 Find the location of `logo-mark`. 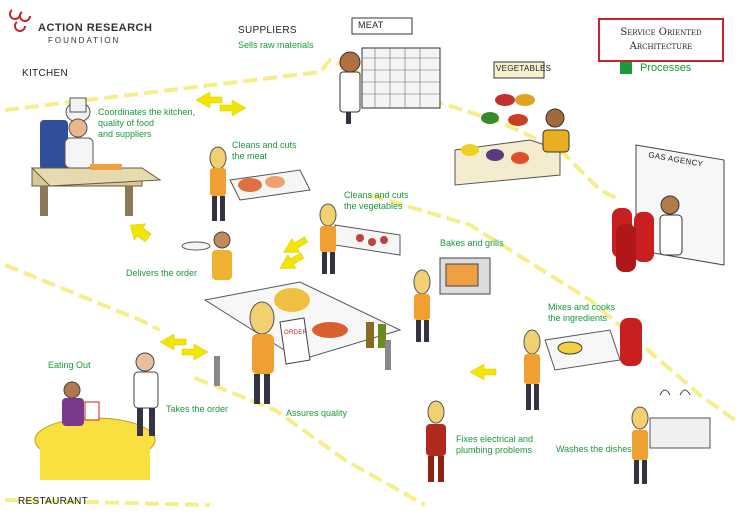

logo-mark is located at coordinates (20, 20).